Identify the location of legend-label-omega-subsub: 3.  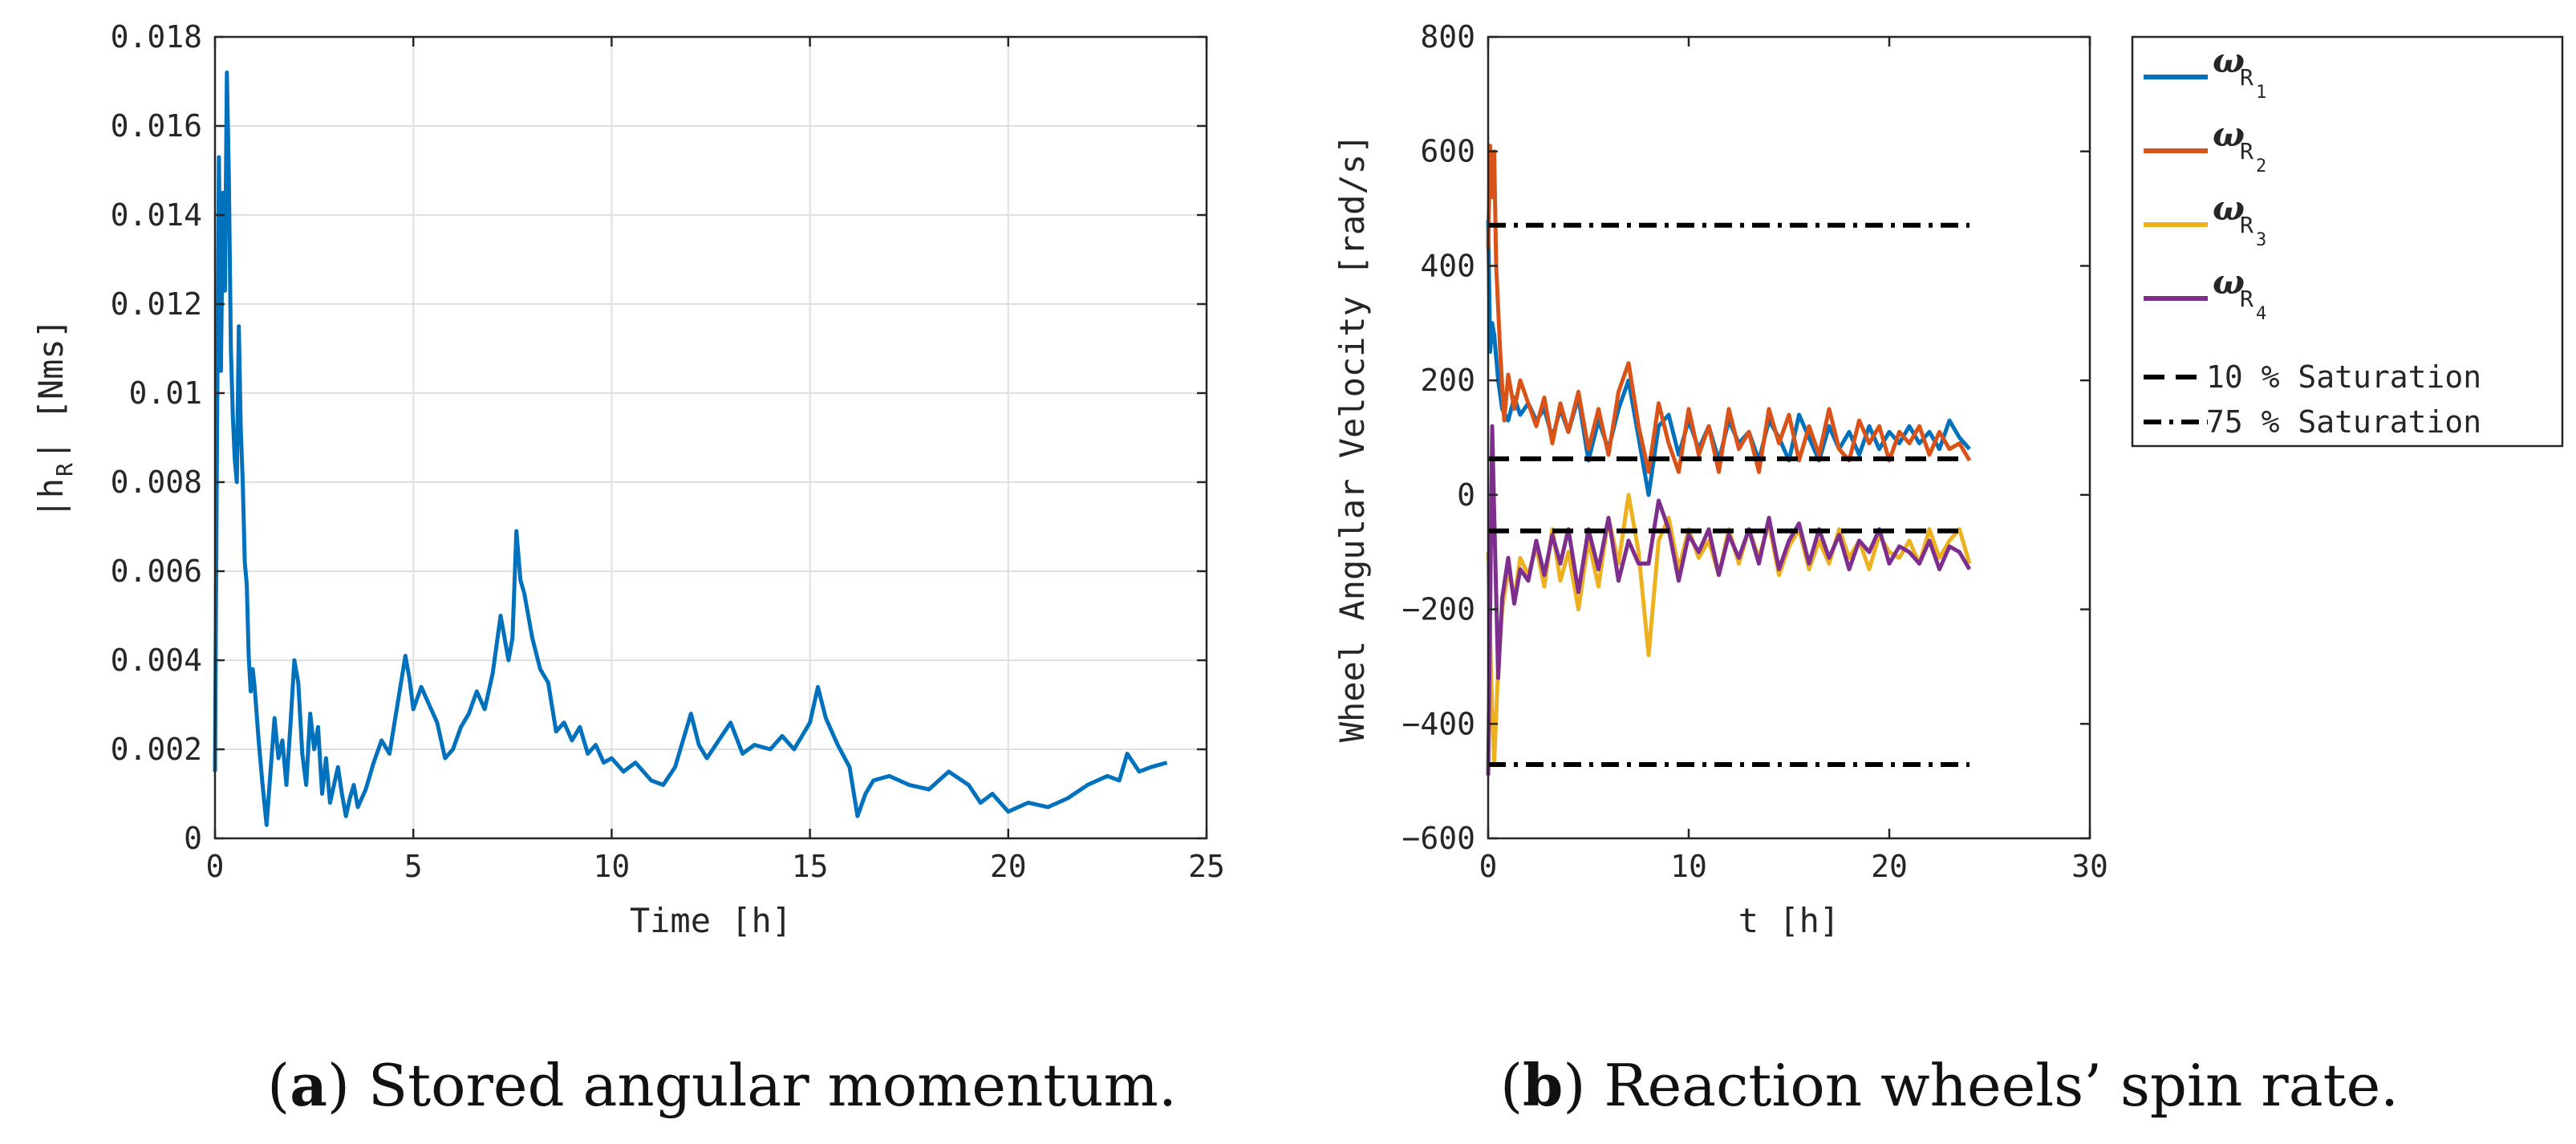
(2261, 240).